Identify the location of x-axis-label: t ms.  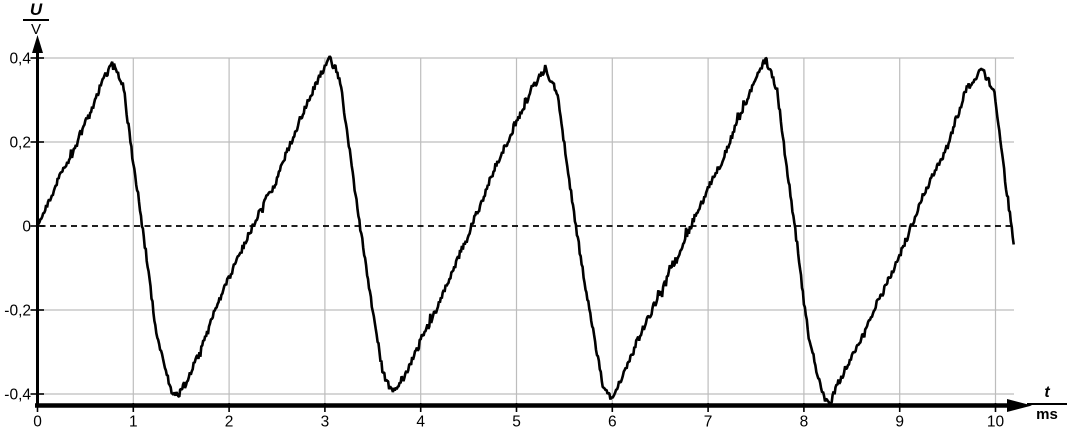
(1047, 403).